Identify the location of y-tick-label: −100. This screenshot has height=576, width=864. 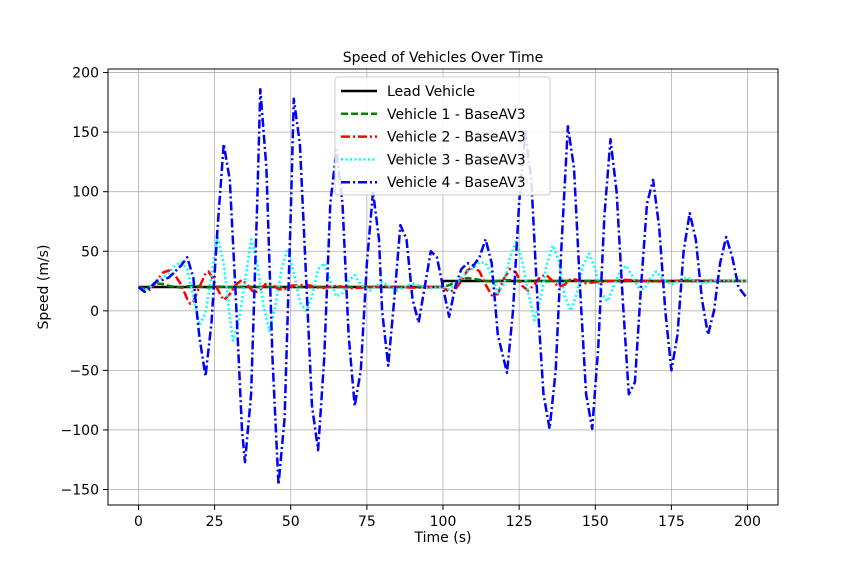
(80, 431).